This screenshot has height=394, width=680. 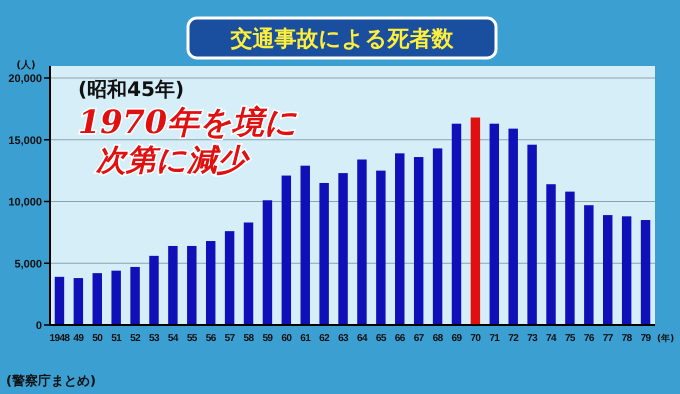 What do you see at coordinates (419, 338) in the screenshot?
I see `x-tick-label: 67` at bounding box center [419, 338].